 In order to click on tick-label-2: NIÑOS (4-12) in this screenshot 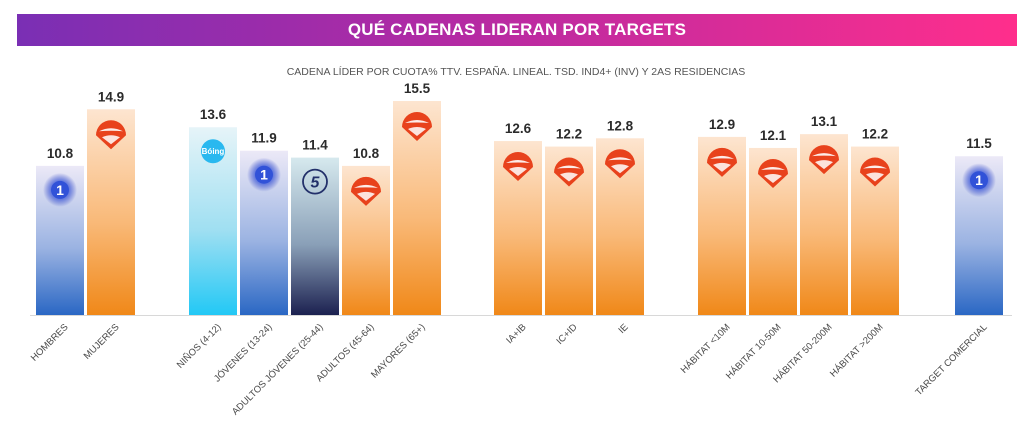, I will do `click(199, 346)`.